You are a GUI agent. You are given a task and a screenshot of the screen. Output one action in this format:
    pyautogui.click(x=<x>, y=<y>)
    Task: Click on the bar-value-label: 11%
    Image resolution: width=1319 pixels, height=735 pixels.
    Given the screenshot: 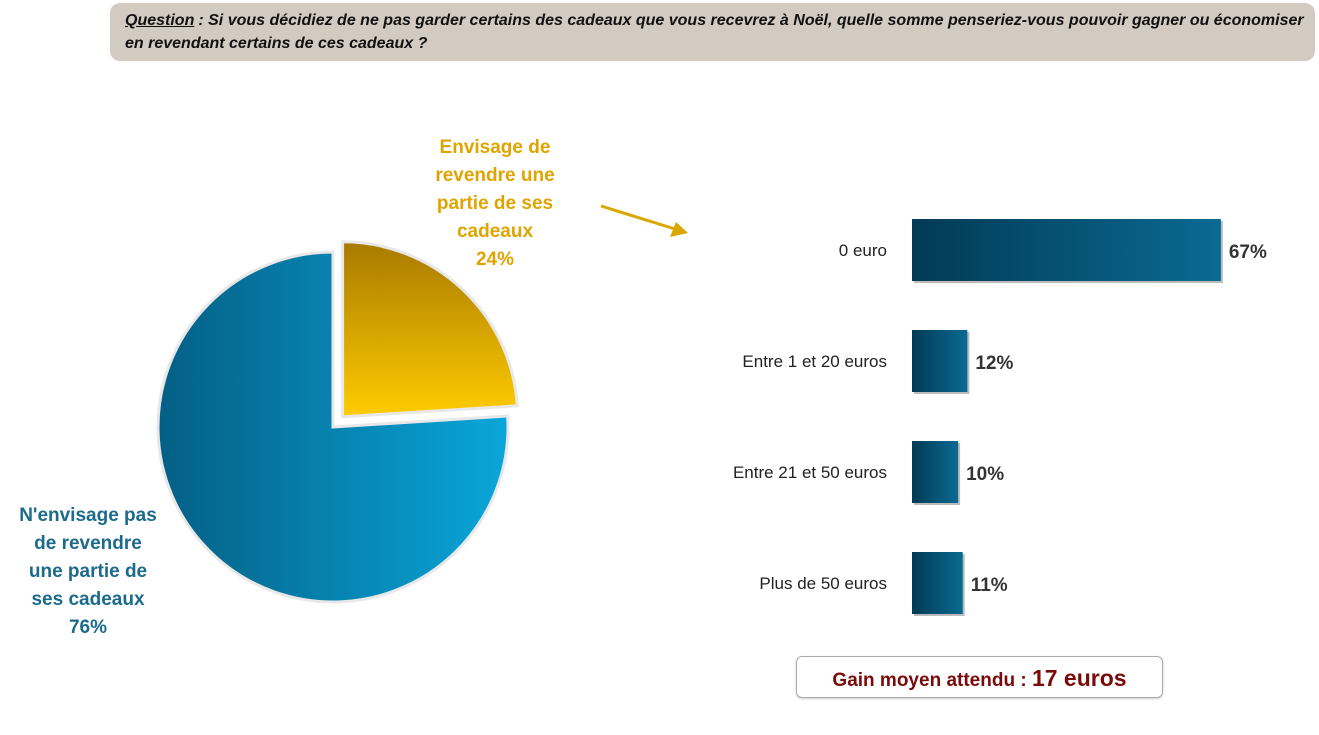 What is the action you would take?
    pyautogui.click(x=989, y=585)
    